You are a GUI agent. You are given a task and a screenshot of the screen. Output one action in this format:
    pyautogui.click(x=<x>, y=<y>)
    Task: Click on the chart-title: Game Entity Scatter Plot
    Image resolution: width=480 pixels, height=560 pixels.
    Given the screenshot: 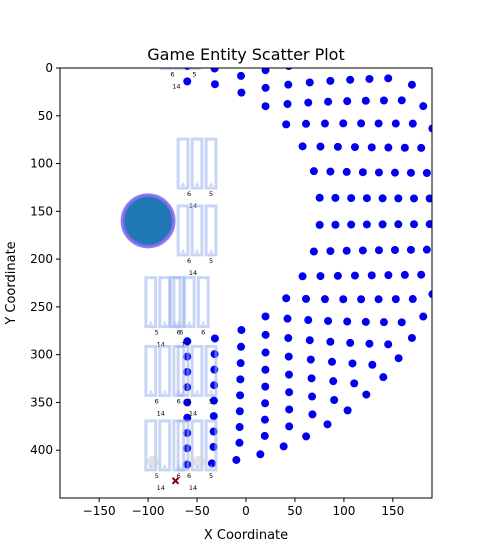 What is the action you would take?
    pyautogui.click(x=245, y=54)
    